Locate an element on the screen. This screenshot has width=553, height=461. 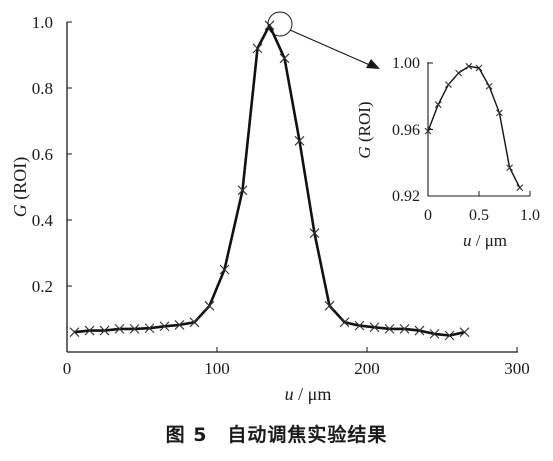
main-xtick-label: 200 is located at coordinates (367, 368).